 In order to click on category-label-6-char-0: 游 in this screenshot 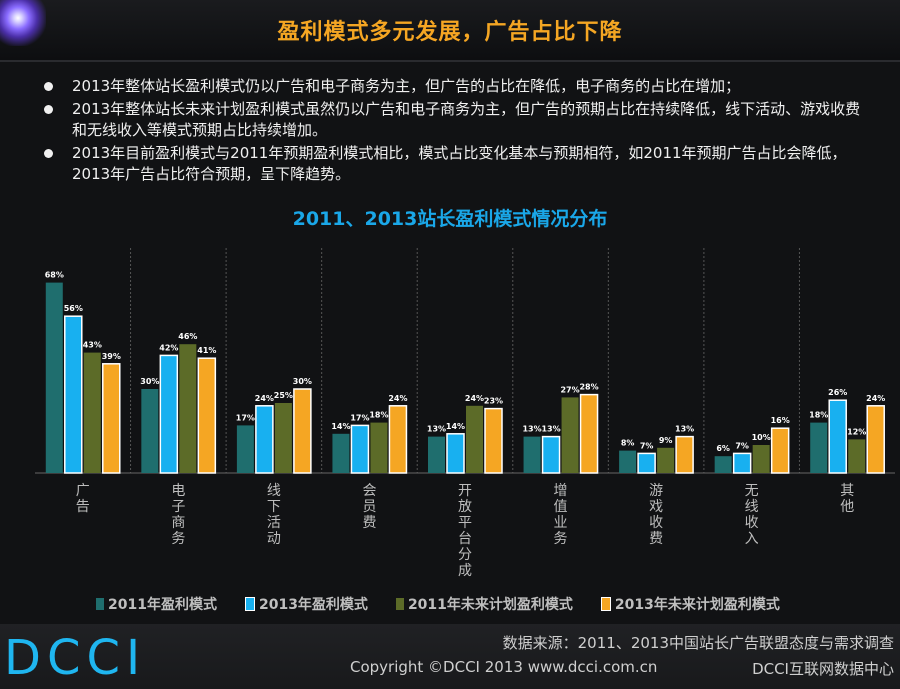, I will do `click(656, 491)`.